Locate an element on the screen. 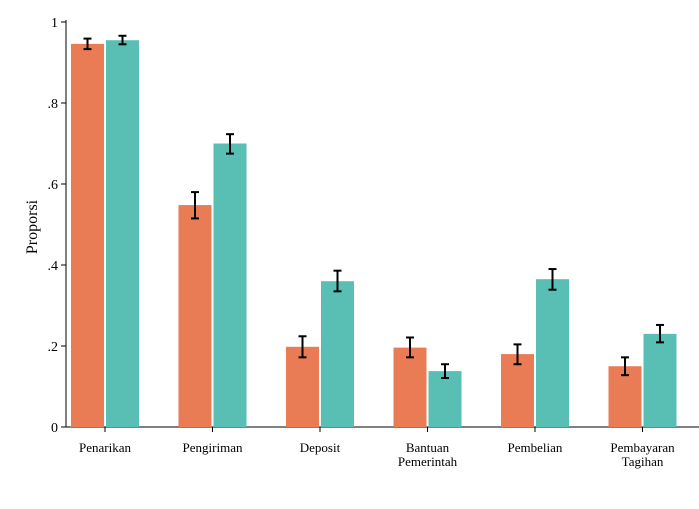  x-tick-label: Pembayaran Tagihan is located at coordinates (642, 454).